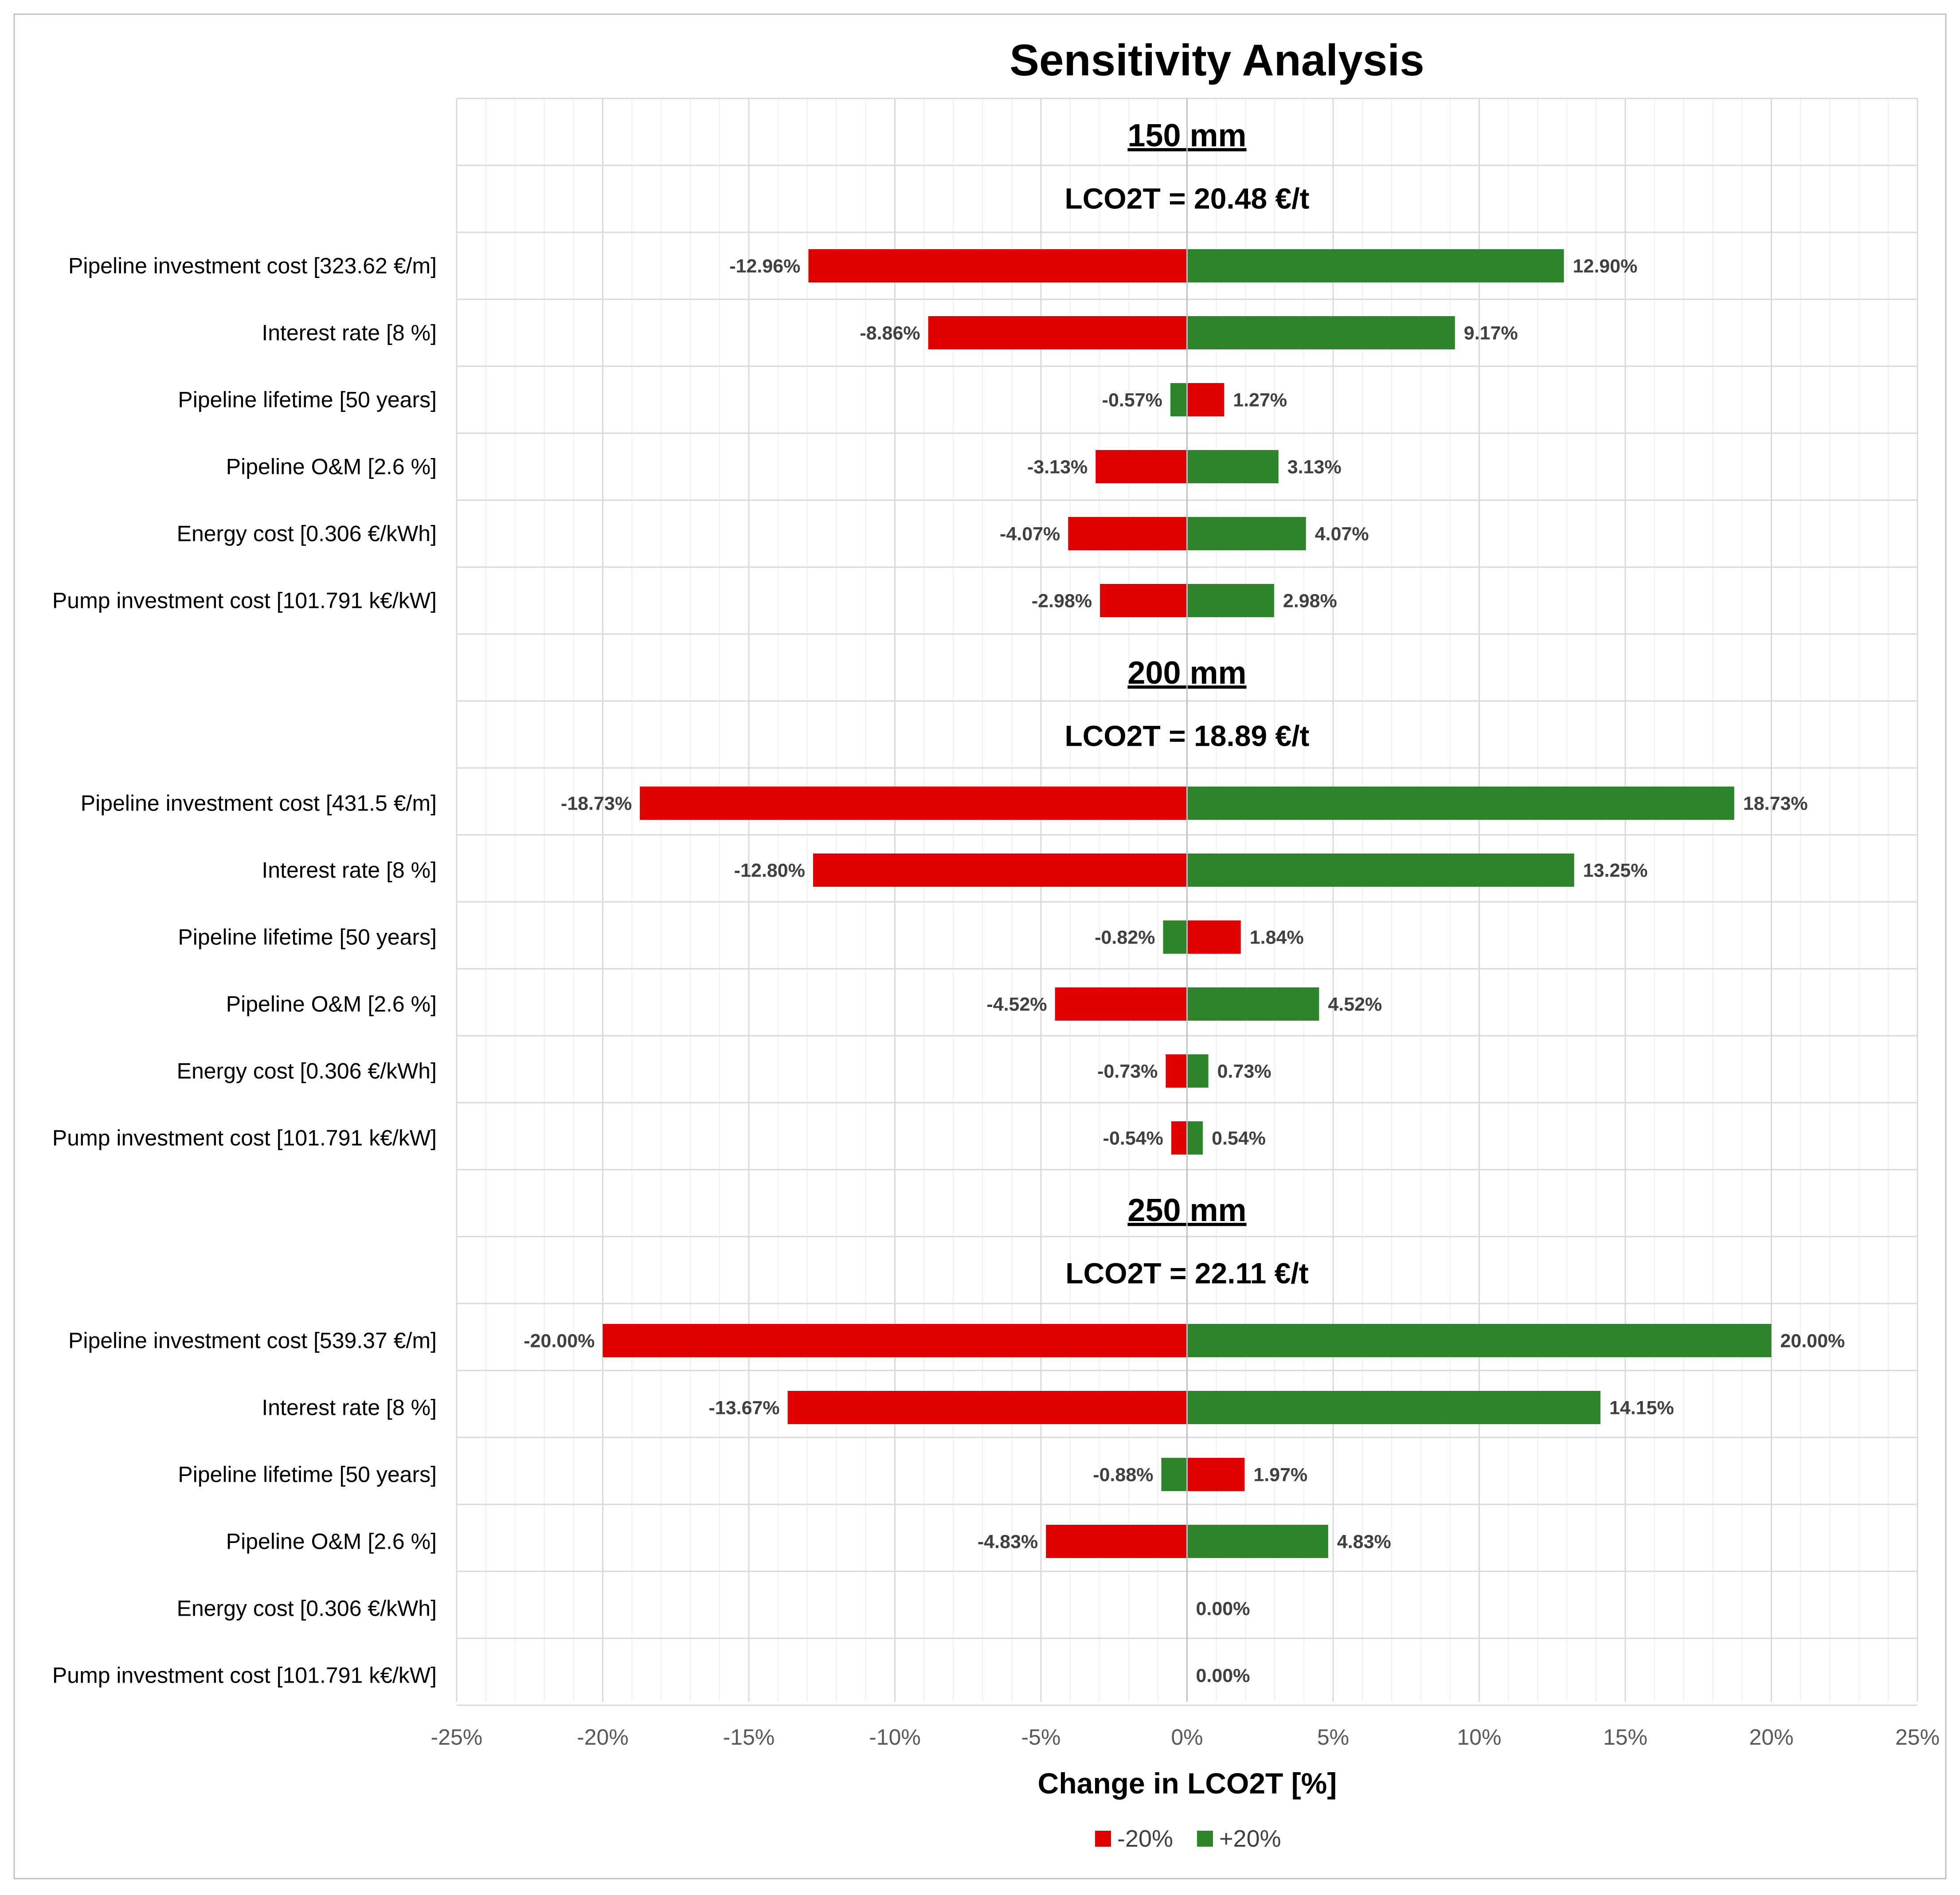 The width and height of the screenshot is (1960, 1895). What do you see at coordinates (1277, 937) in the screenshot?
I see `data-label-plus20: 1.84%` at bounding box center [1277, 937].